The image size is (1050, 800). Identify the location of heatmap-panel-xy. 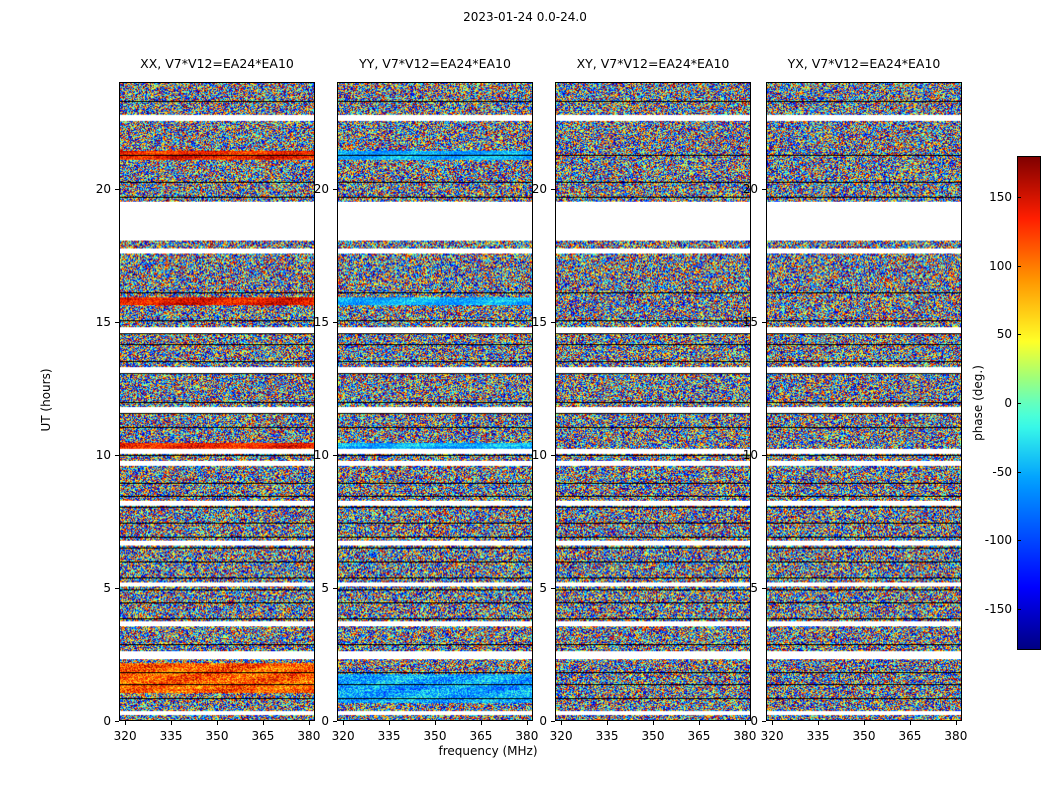
(653, 401).